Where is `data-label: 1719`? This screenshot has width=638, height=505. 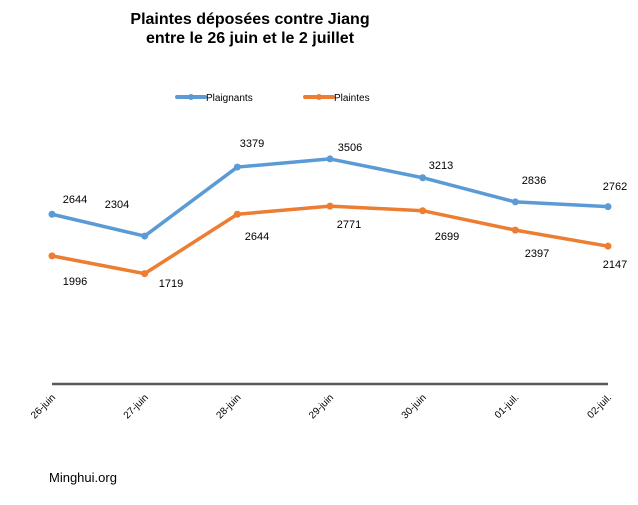
data-label: 1719 is located at coordinates (171, 284).